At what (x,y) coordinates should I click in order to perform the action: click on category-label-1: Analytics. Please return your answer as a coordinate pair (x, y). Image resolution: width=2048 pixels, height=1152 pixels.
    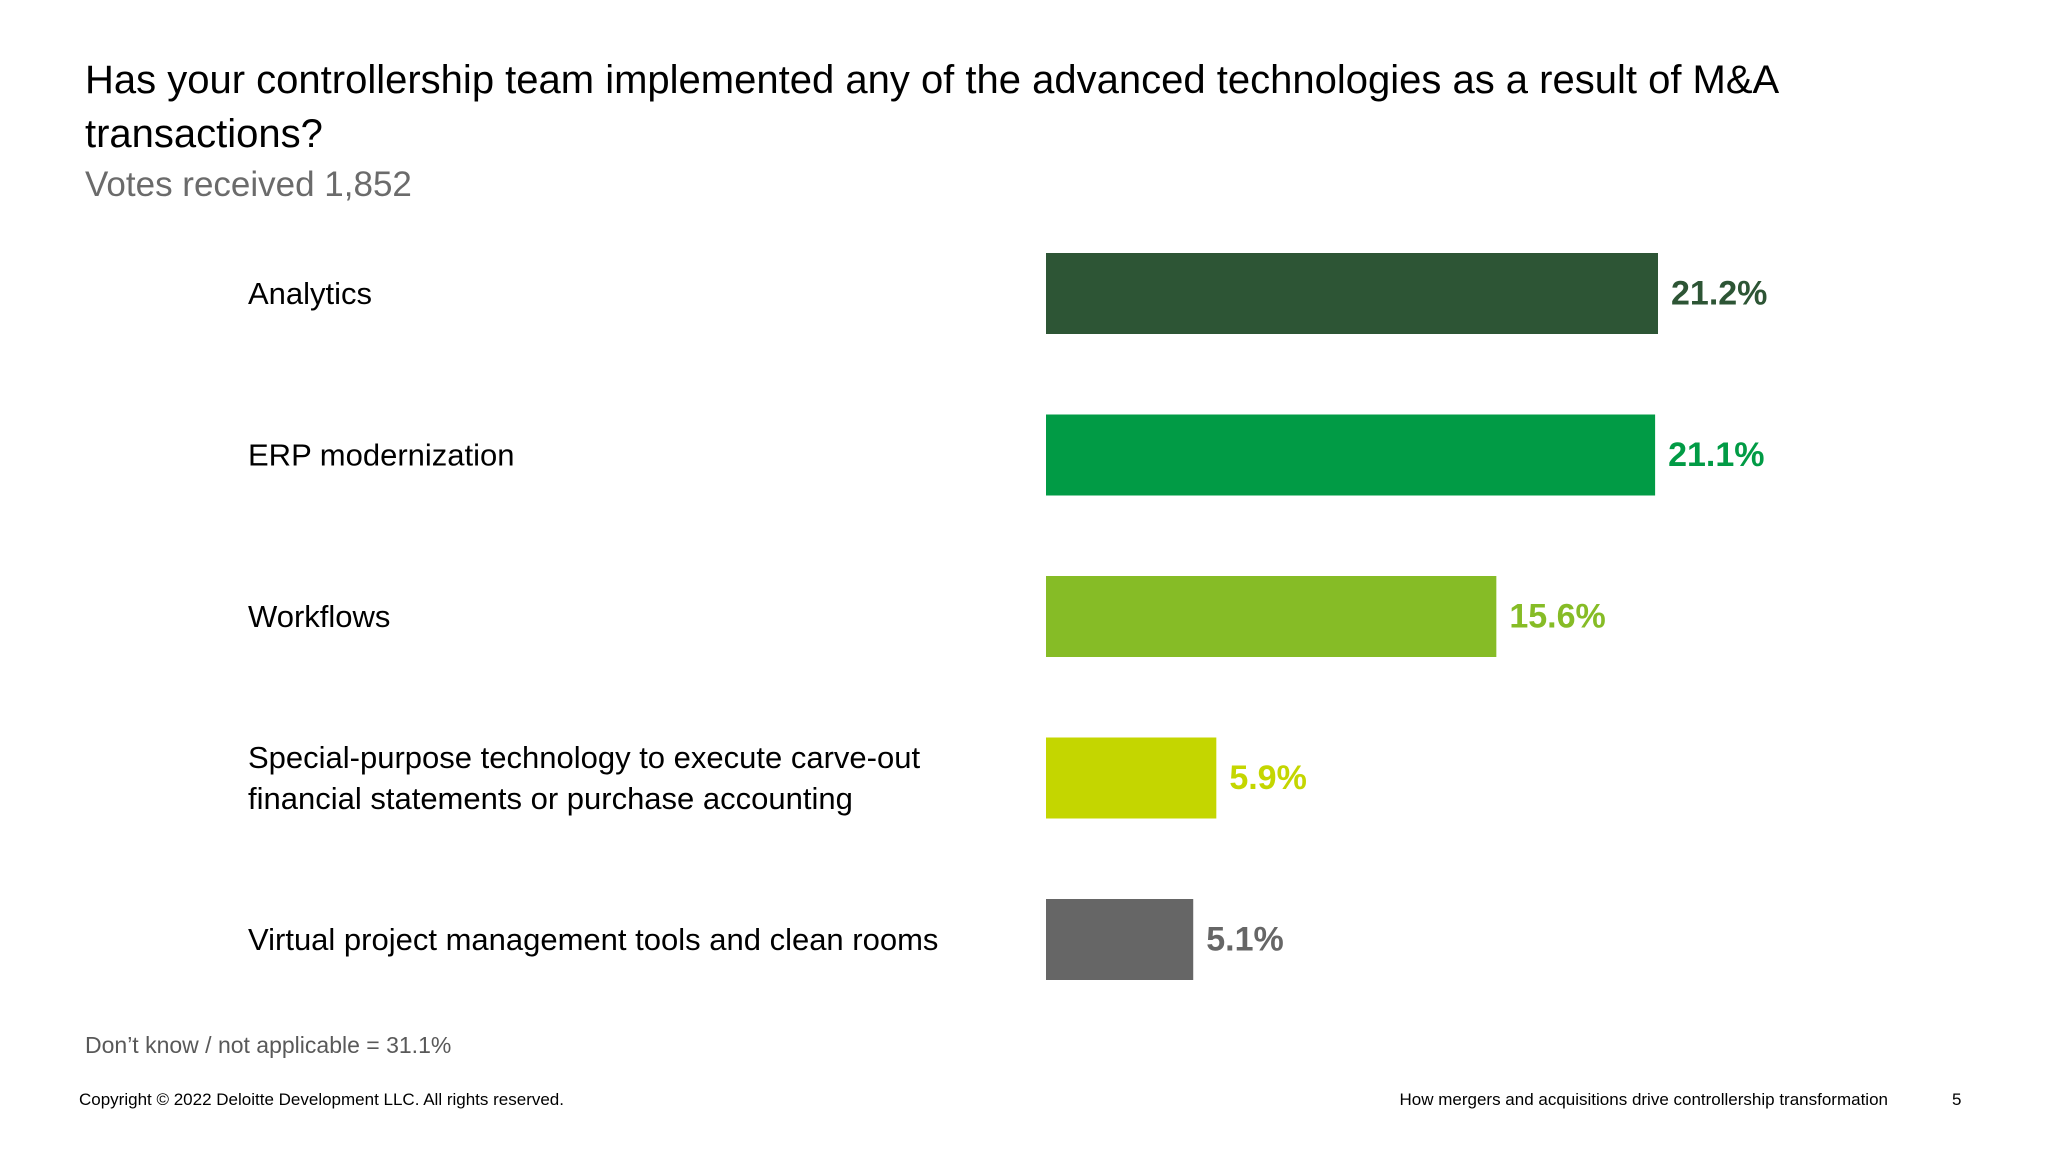
    Looking at the image, I should click on (310, 293).